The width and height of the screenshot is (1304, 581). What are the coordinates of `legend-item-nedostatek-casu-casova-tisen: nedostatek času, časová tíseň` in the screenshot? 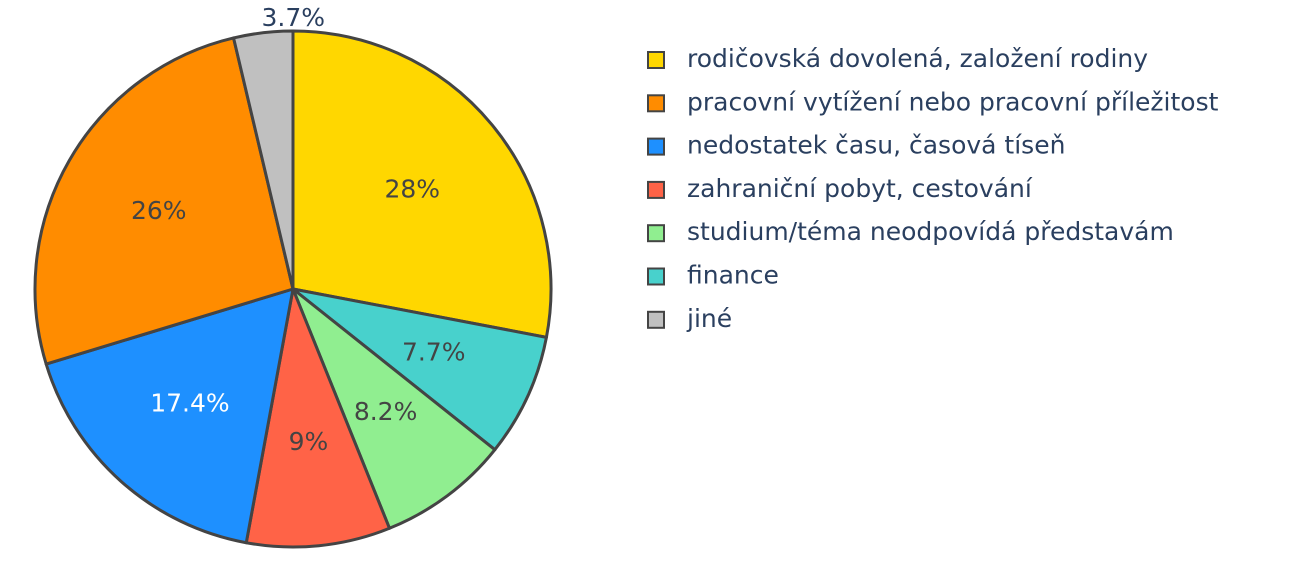 It's located at (856, 145).